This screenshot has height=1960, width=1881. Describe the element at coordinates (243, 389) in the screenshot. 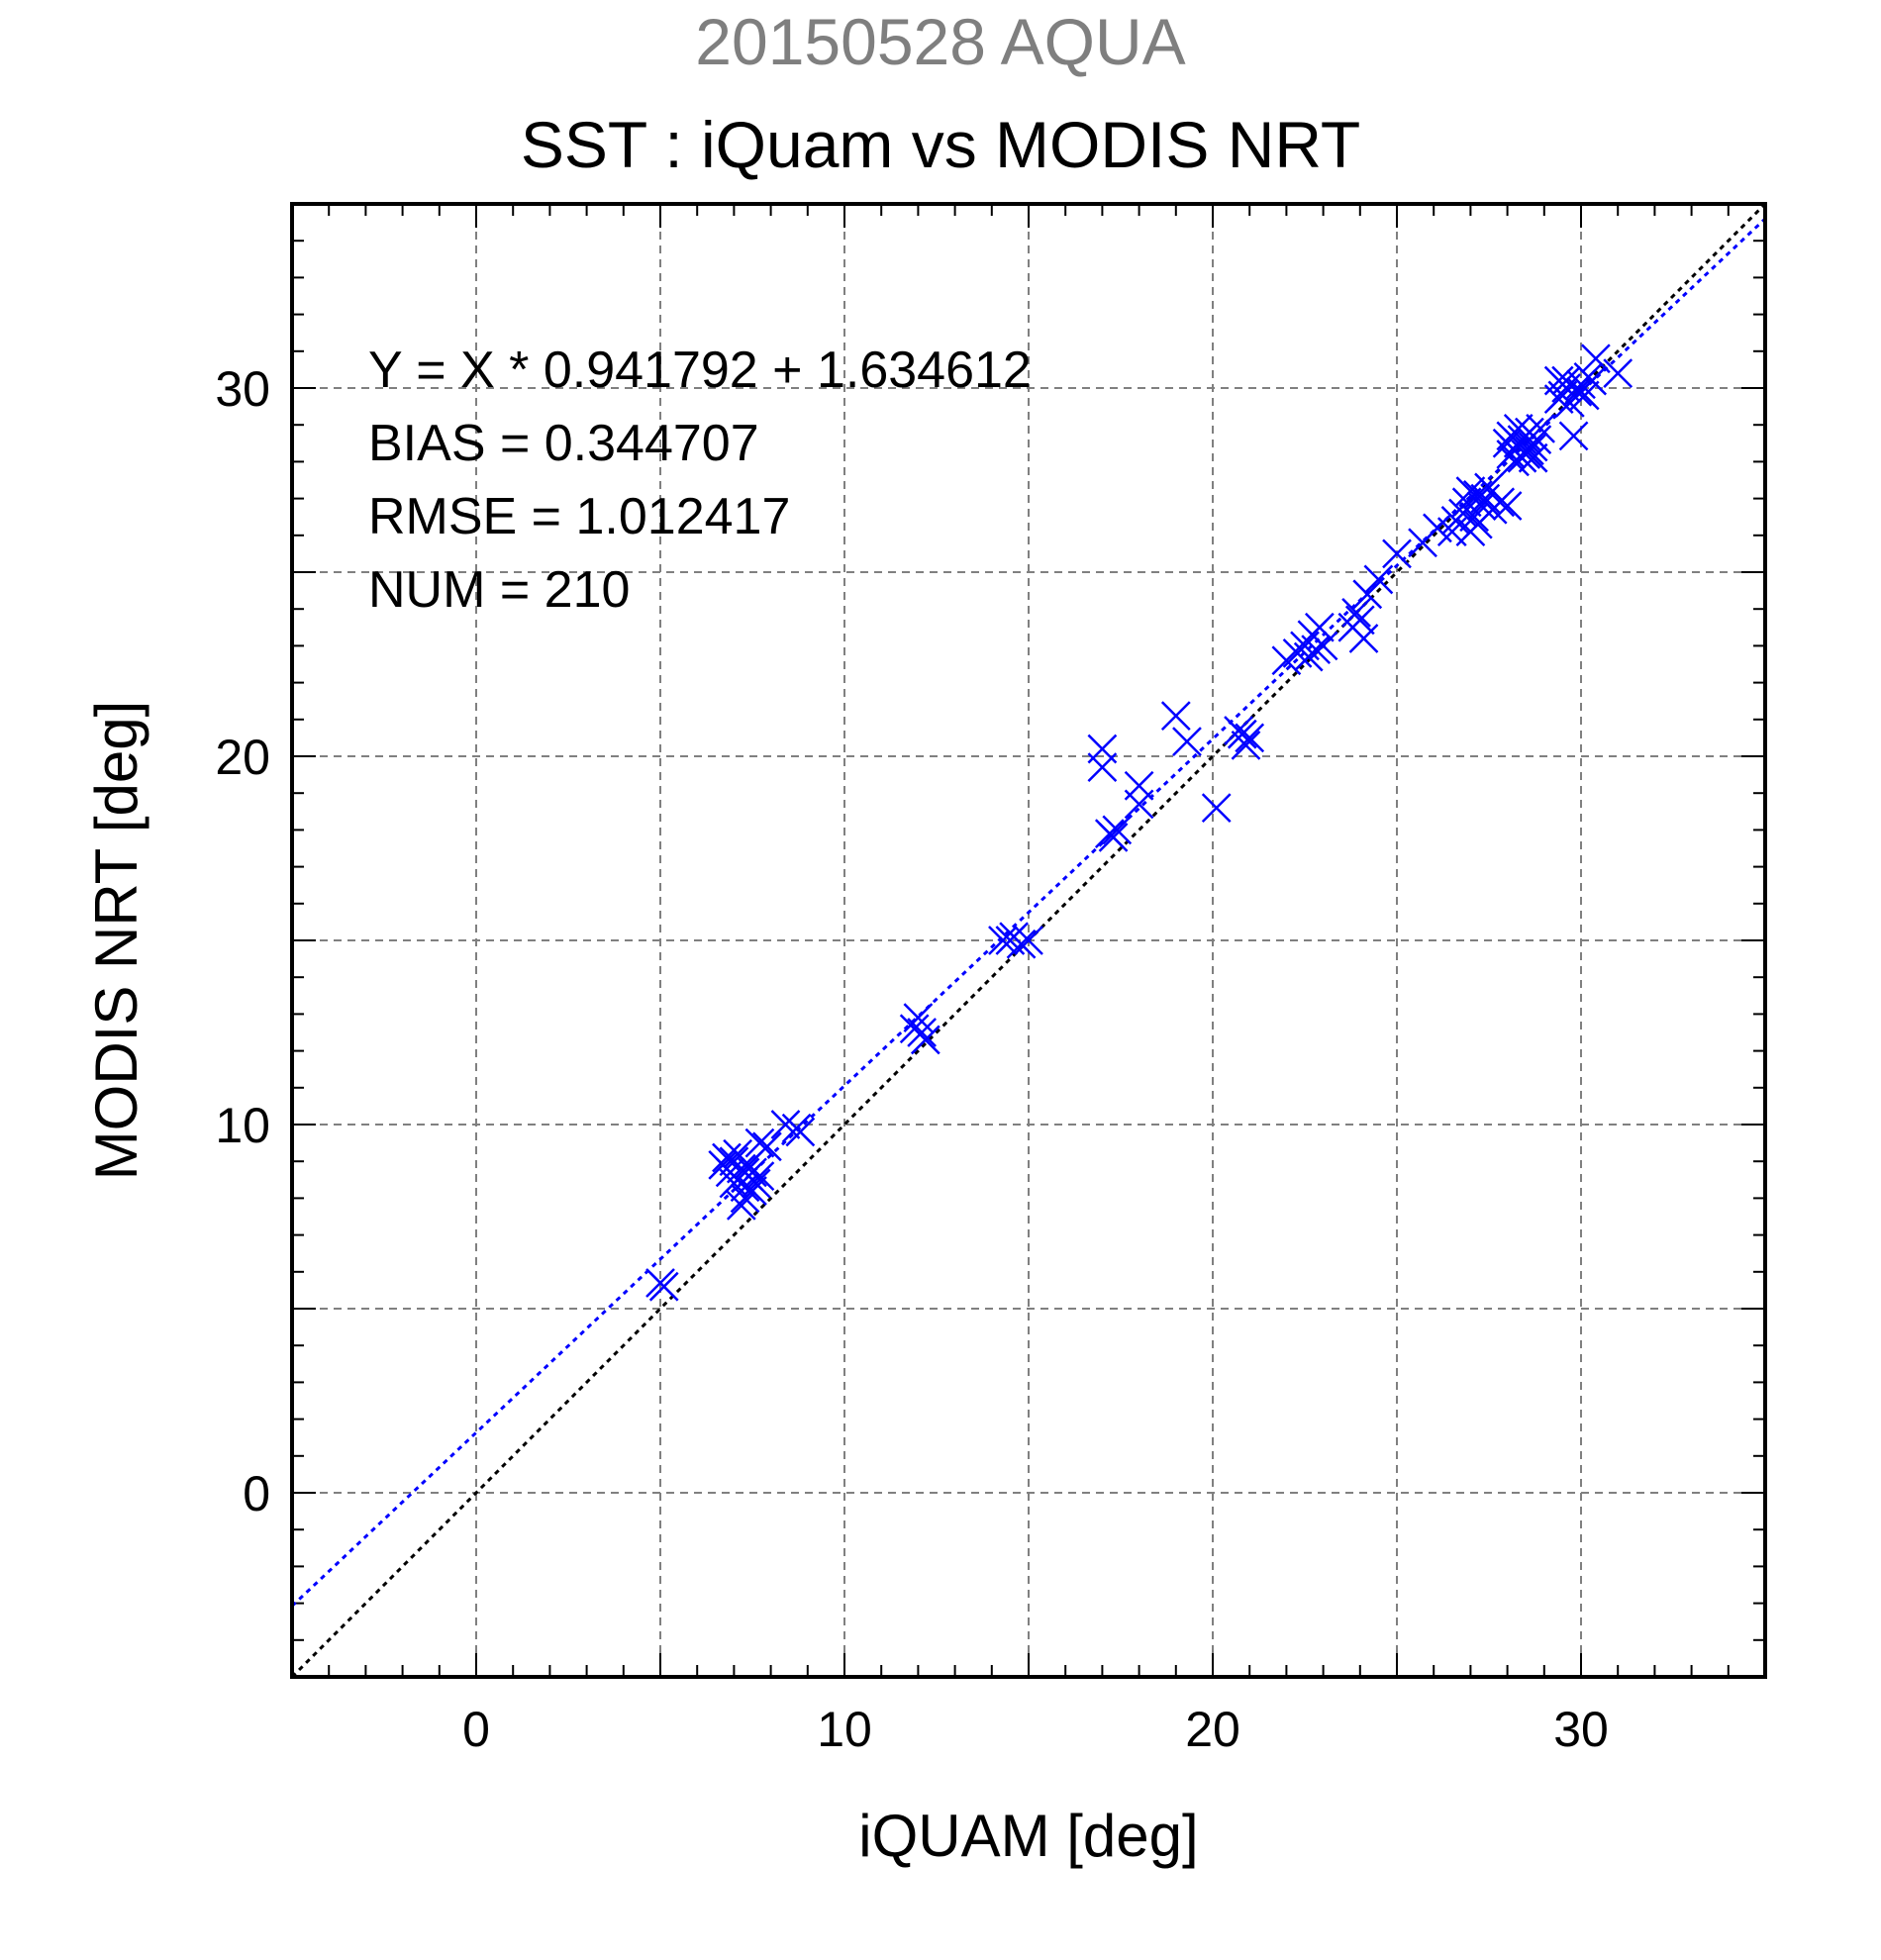

I see `y-tick-label: 30` at that location.